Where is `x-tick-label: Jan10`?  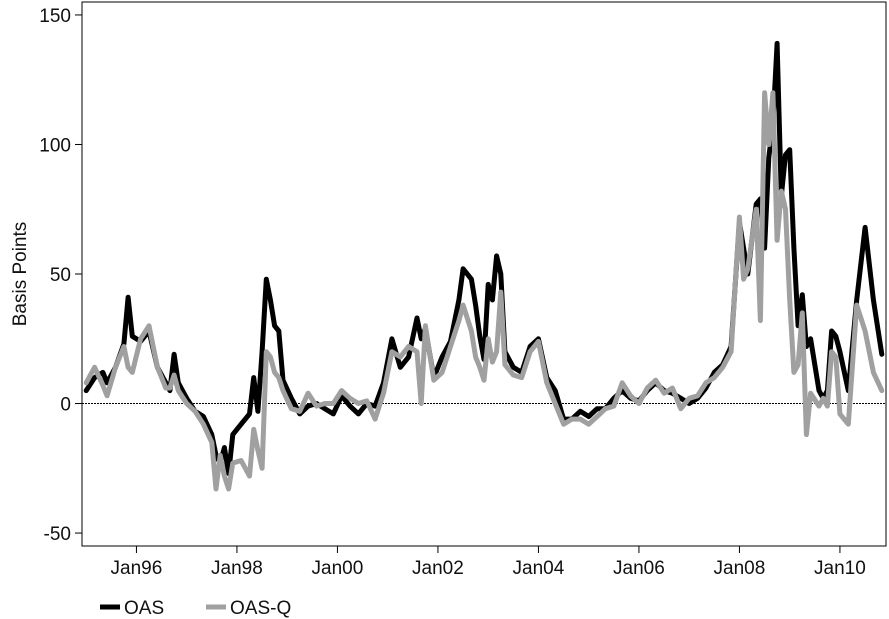
x-tick-label: Jan10 is located at coordinates (840, 568).